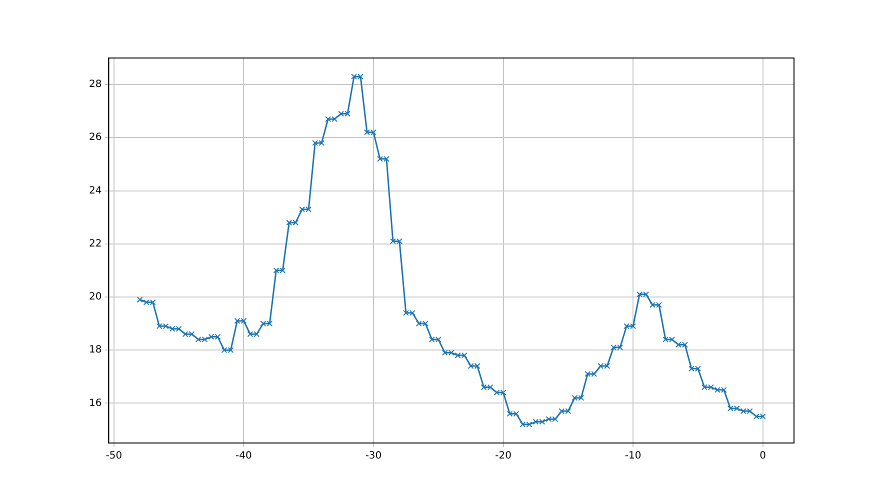 The image size is (880, 495). I want to click on x-tick-label: -20, so click(503, 456).